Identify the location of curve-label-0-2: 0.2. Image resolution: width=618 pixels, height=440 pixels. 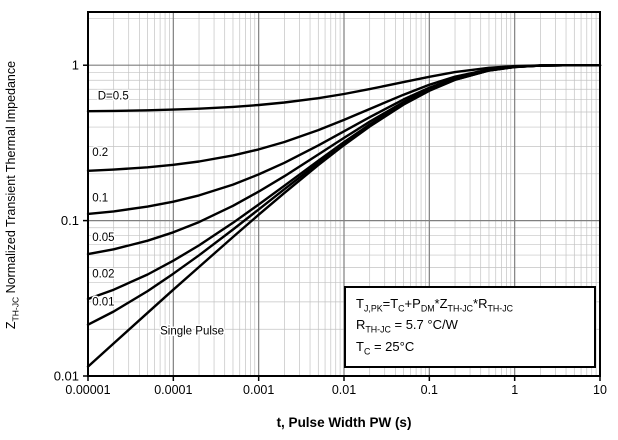
(100, 153).